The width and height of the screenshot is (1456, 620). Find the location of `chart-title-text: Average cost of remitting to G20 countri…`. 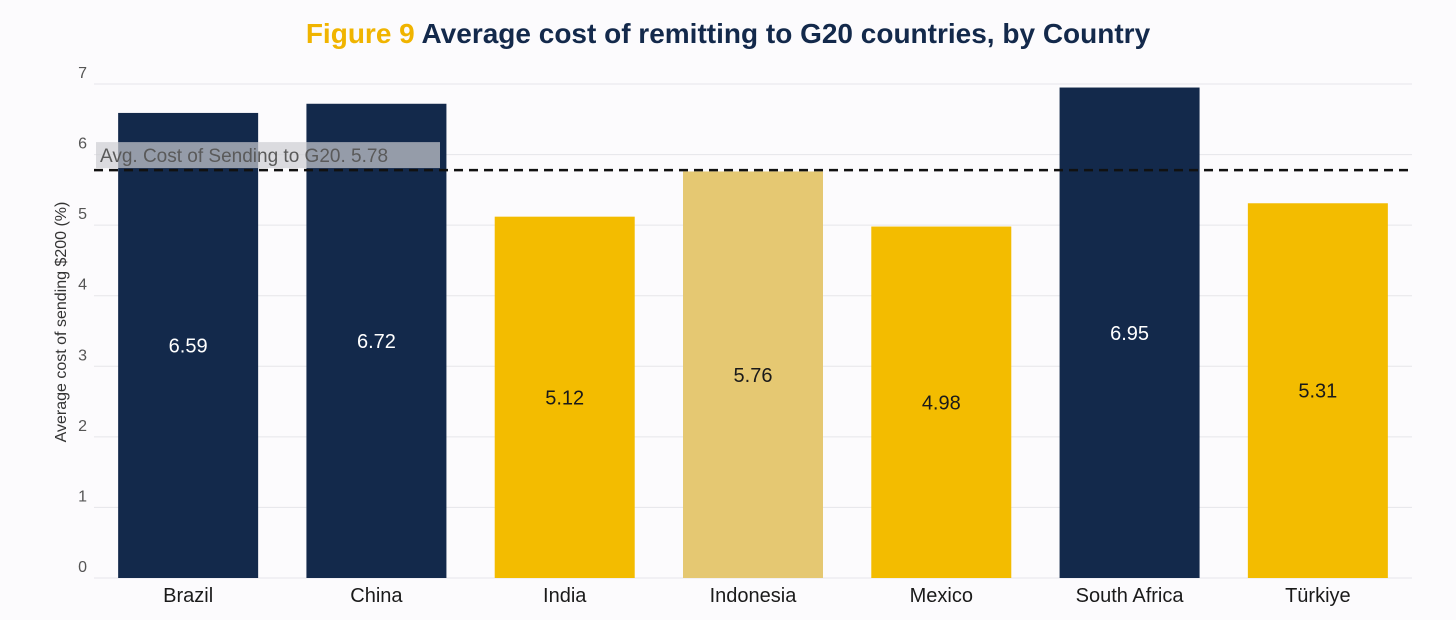

chart-title-text: Average cost of remitting to G20 countri… is located at coordinates (786, 33).